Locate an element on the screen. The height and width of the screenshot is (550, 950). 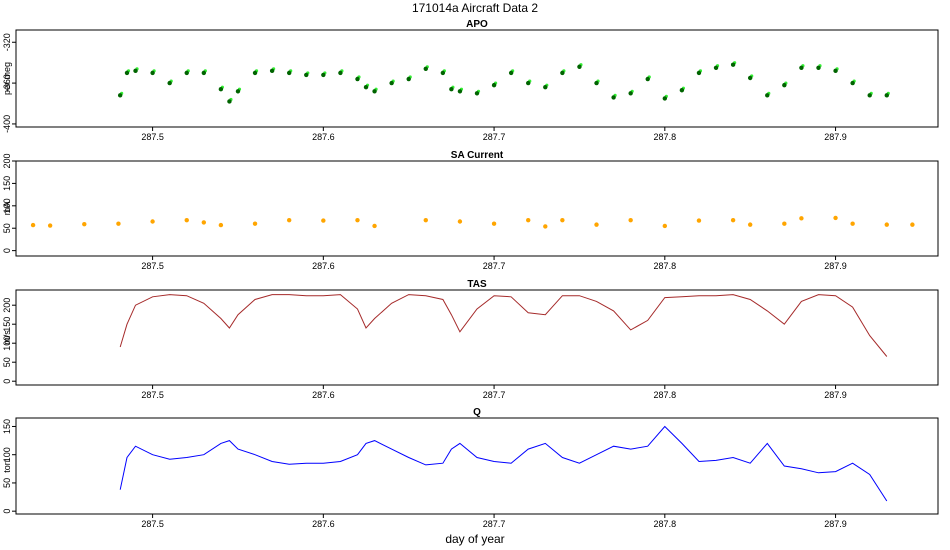
main-title: 171014a Aircraft Data 2 is located at coordinates (475, 8).